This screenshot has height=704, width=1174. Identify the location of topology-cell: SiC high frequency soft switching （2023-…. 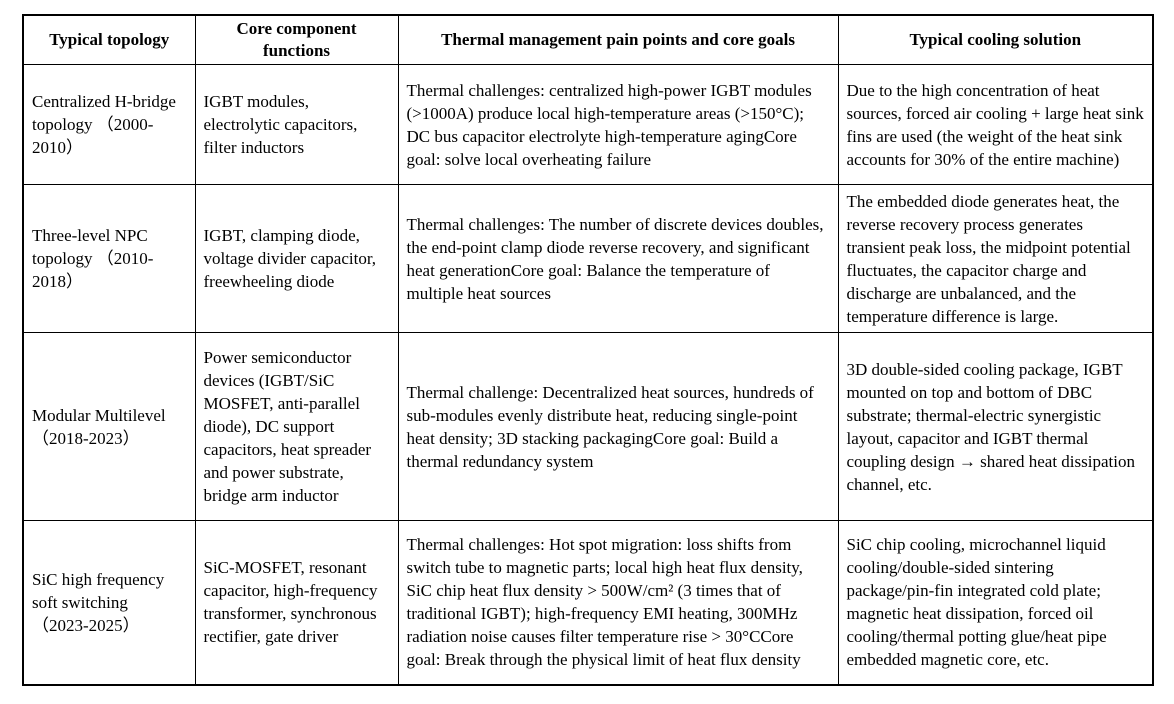
(109, 602).